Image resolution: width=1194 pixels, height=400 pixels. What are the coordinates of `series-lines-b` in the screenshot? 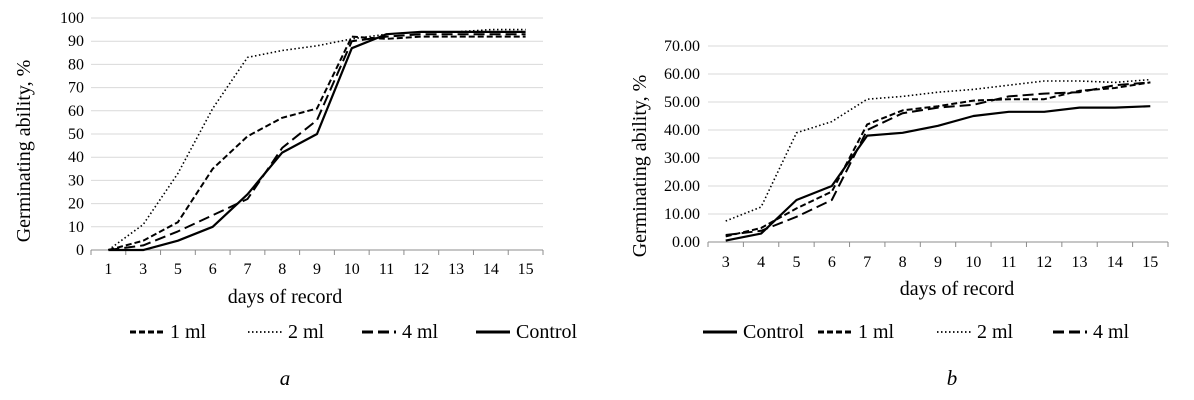 It's located at (938, 160).